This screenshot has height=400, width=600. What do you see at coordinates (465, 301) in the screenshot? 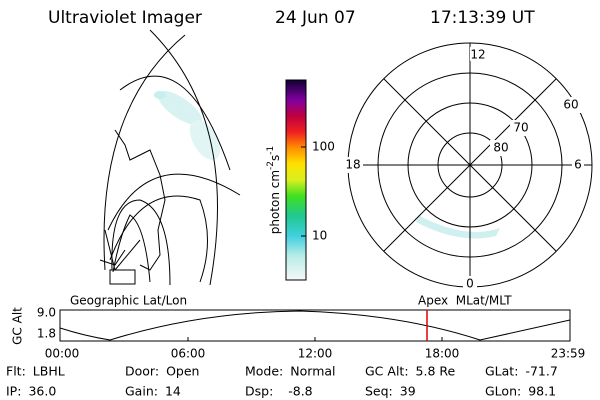
I see `timeline-title: Apex MLat/MLT` at bounding box center [465, 301].